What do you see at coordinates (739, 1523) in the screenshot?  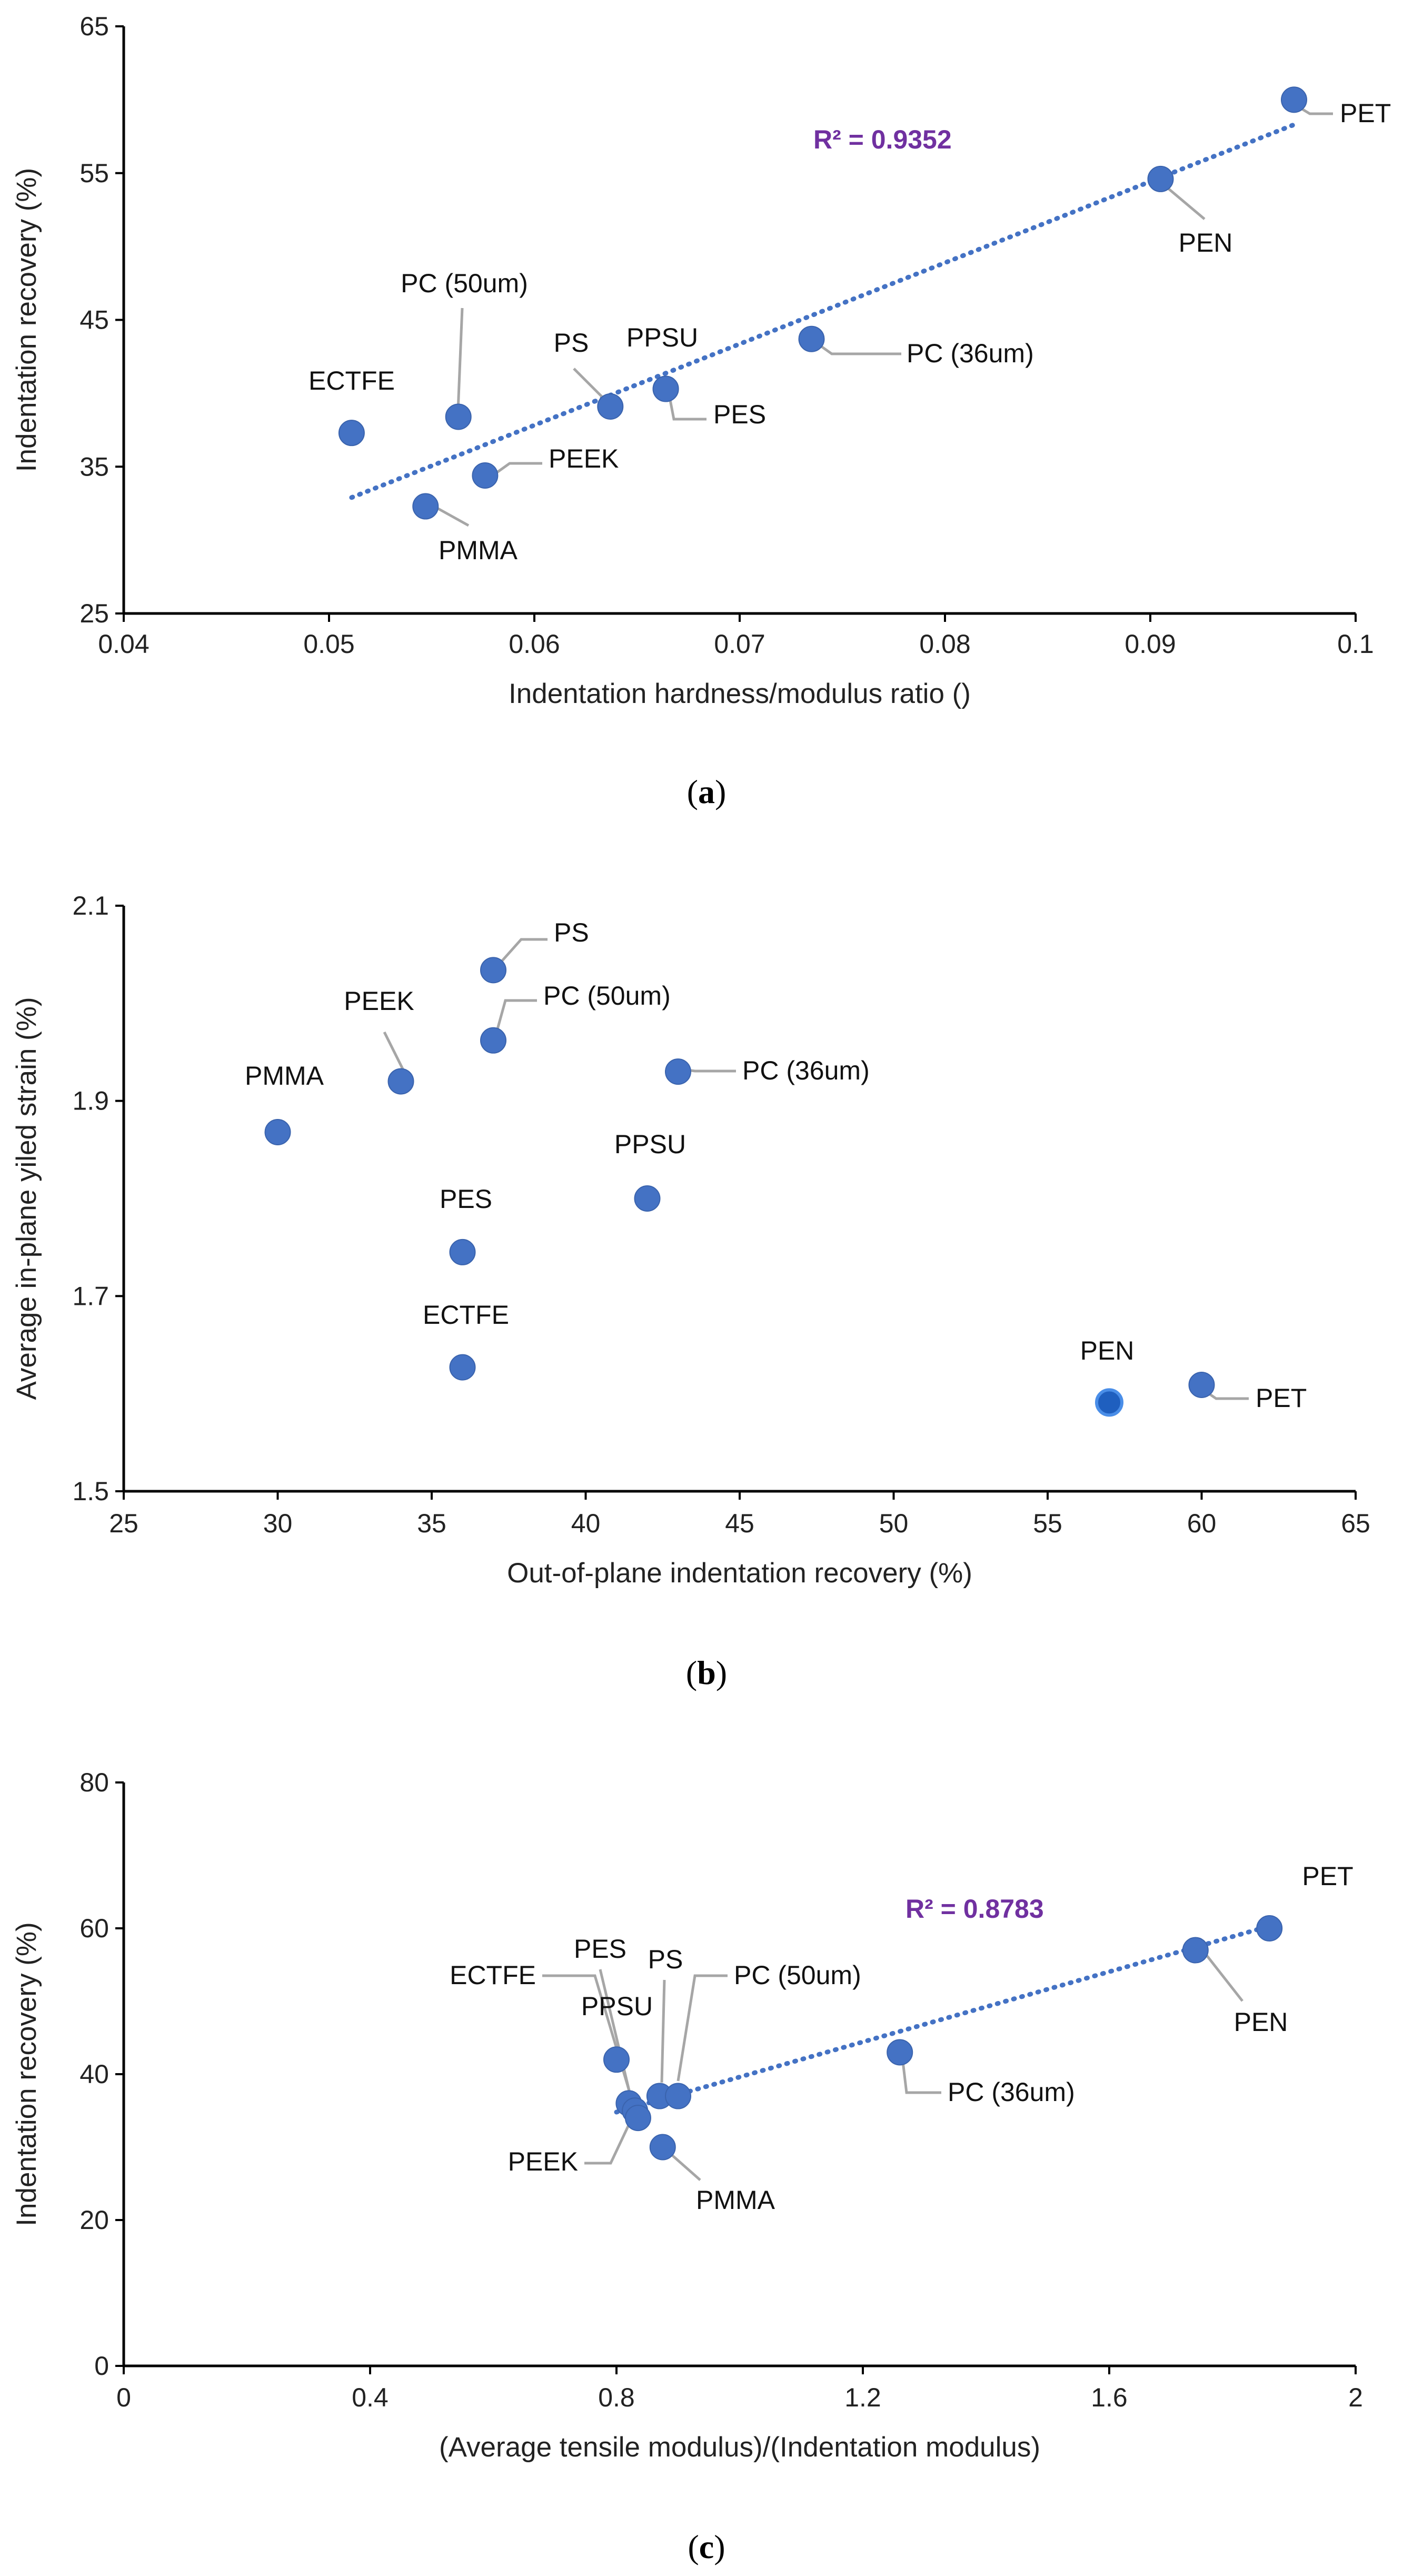 I see `x-tick-label: 45` at bounding box center [739, 1523].